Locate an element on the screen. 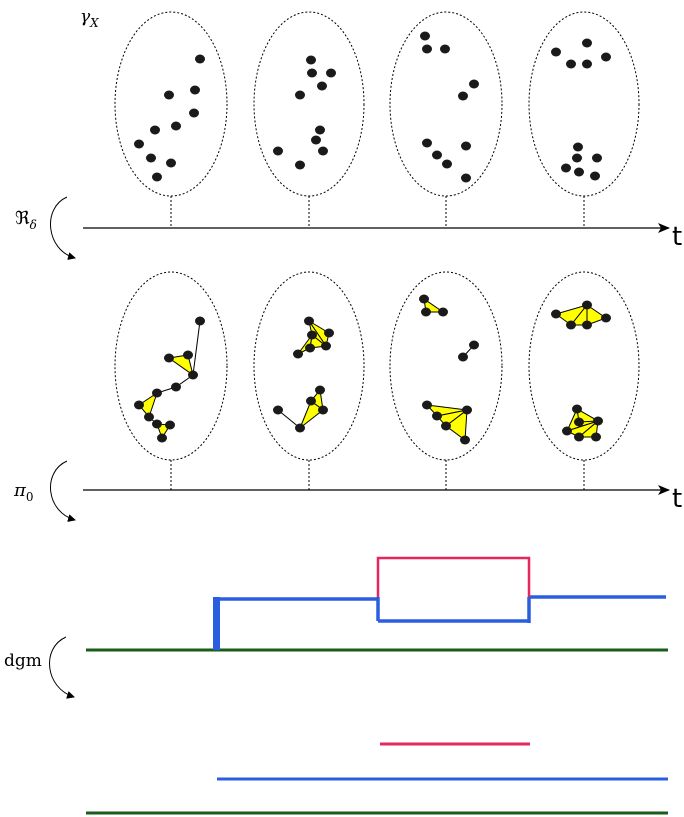 This screenshot has width=684, height=817. pi-zero-label: π0 is located at coordinates (23, 492).